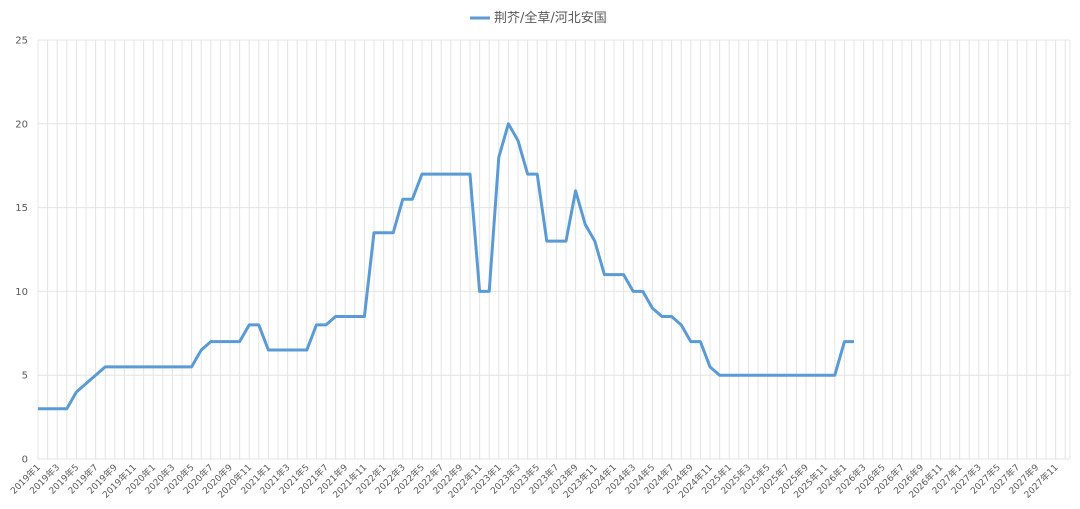 The height and width of the screenshot is (509, 1080). Describe the element at coordinates (21, 208) in the screenshot. I see `y-tick-label: 15` at that location.